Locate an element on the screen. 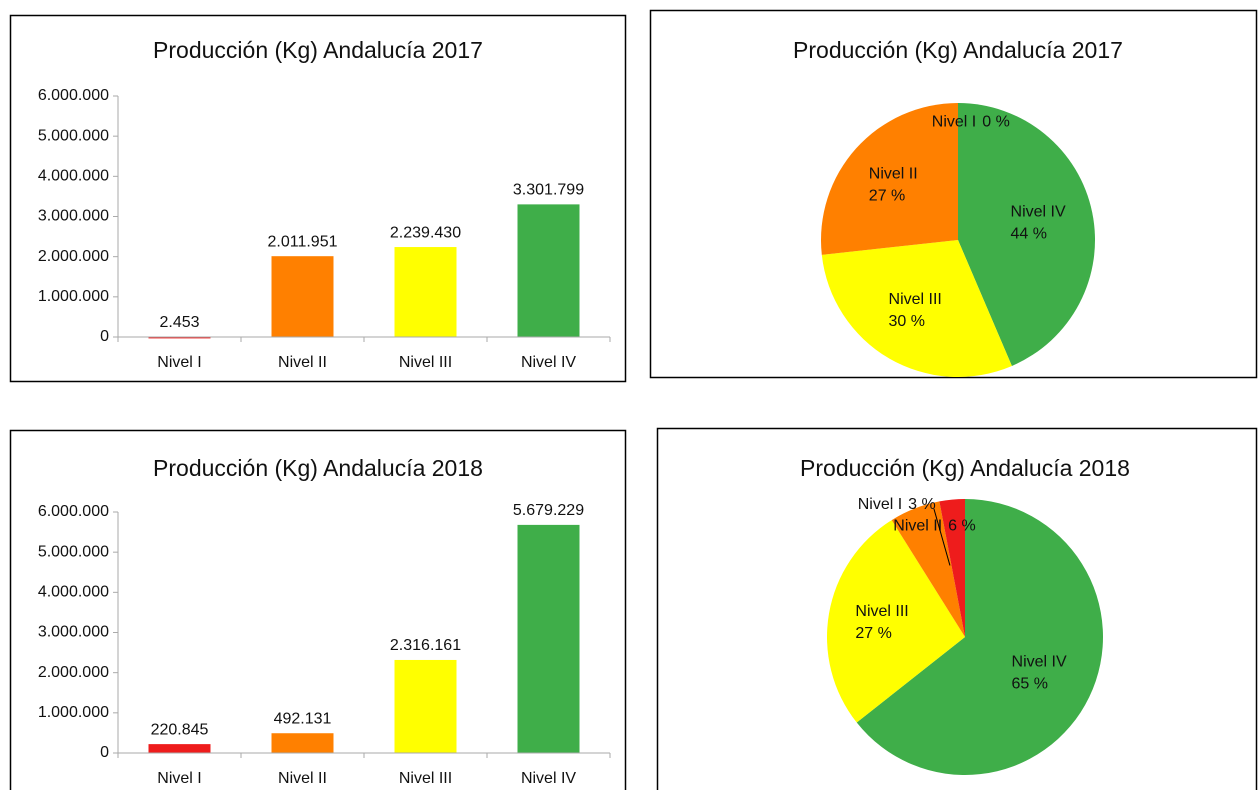  leader-line is located at coordinates (942, 537).